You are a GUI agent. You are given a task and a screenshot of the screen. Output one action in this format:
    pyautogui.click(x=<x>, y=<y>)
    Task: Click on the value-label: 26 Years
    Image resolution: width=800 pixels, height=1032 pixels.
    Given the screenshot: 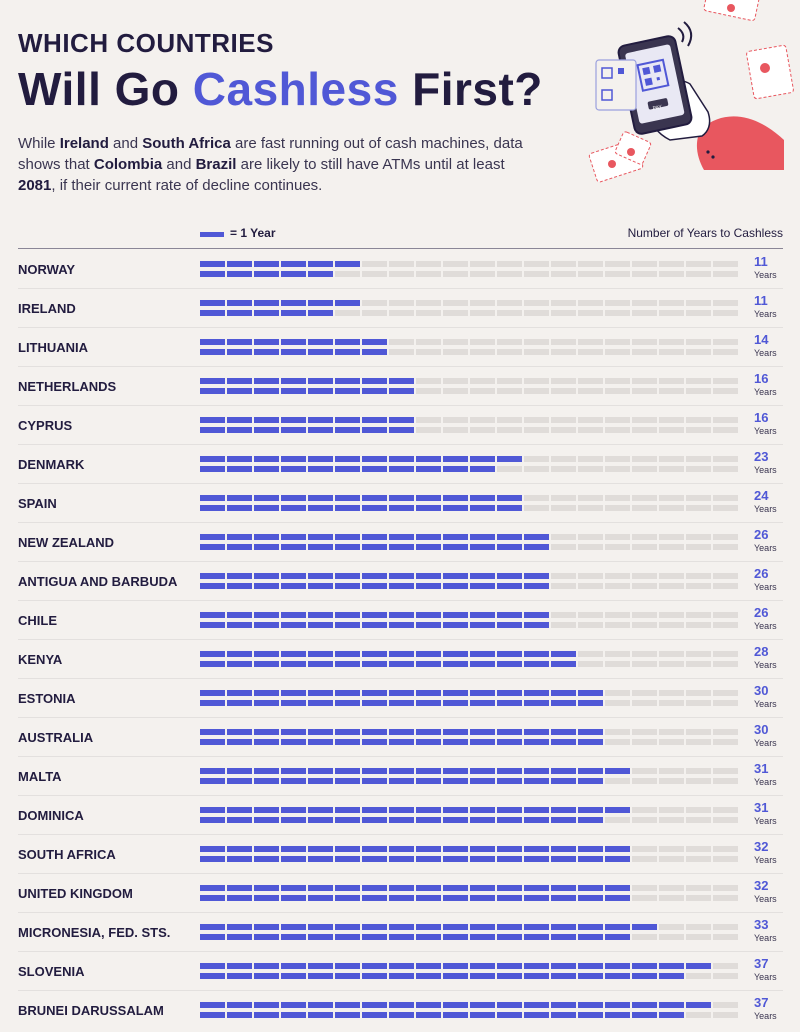 What is the action you would take?
    pyautogui.click(x=769, y=580)
    